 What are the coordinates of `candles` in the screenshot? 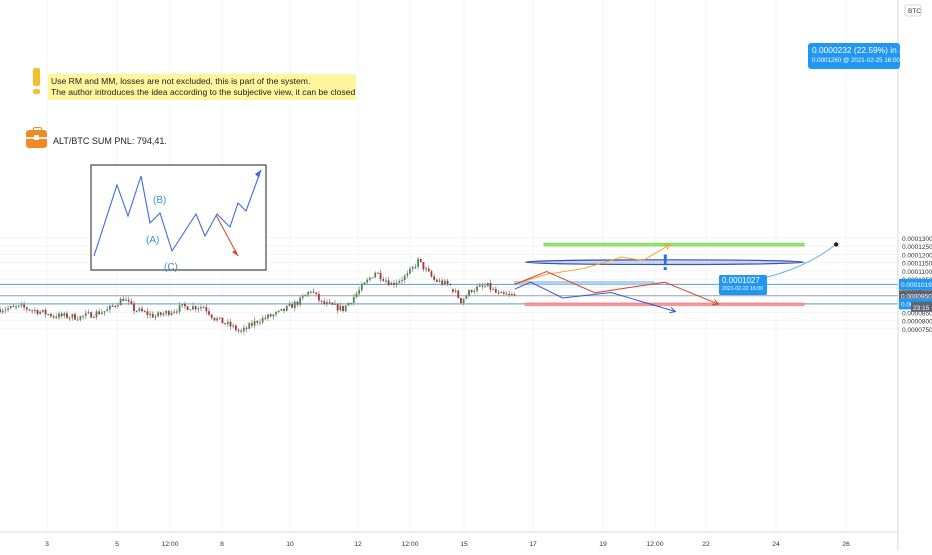 It's located at (258, 296).